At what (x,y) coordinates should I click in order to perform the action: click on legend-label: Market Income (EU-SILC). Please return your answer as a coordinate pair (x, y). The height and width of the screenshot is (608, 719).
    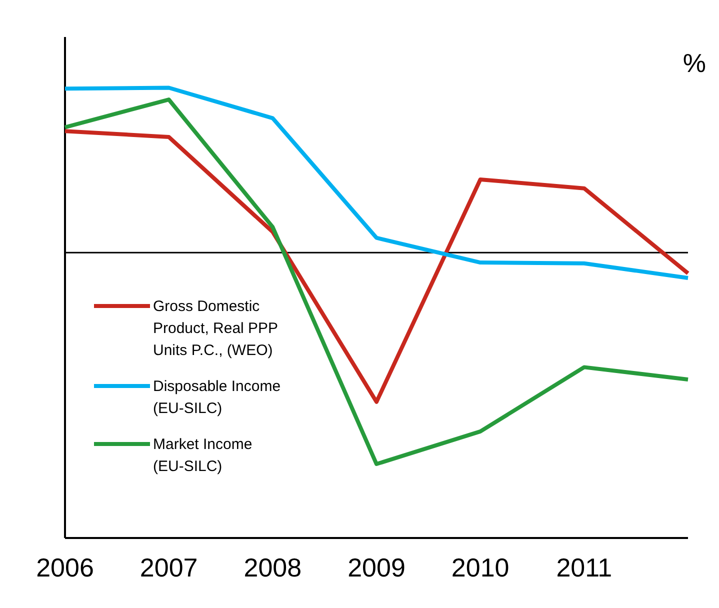
    Looking at the image, I should click on (203, 456).